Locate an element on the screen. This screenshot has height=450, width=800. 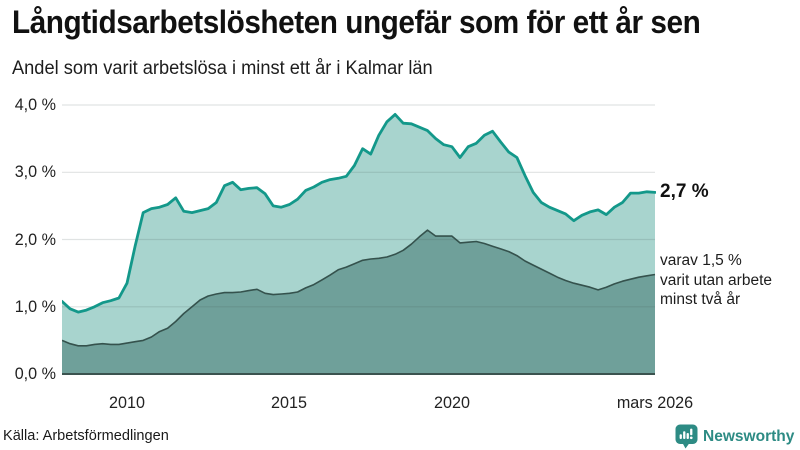
subset-annotation-line: varav 1,5 % is located at coordinates (701, 260).